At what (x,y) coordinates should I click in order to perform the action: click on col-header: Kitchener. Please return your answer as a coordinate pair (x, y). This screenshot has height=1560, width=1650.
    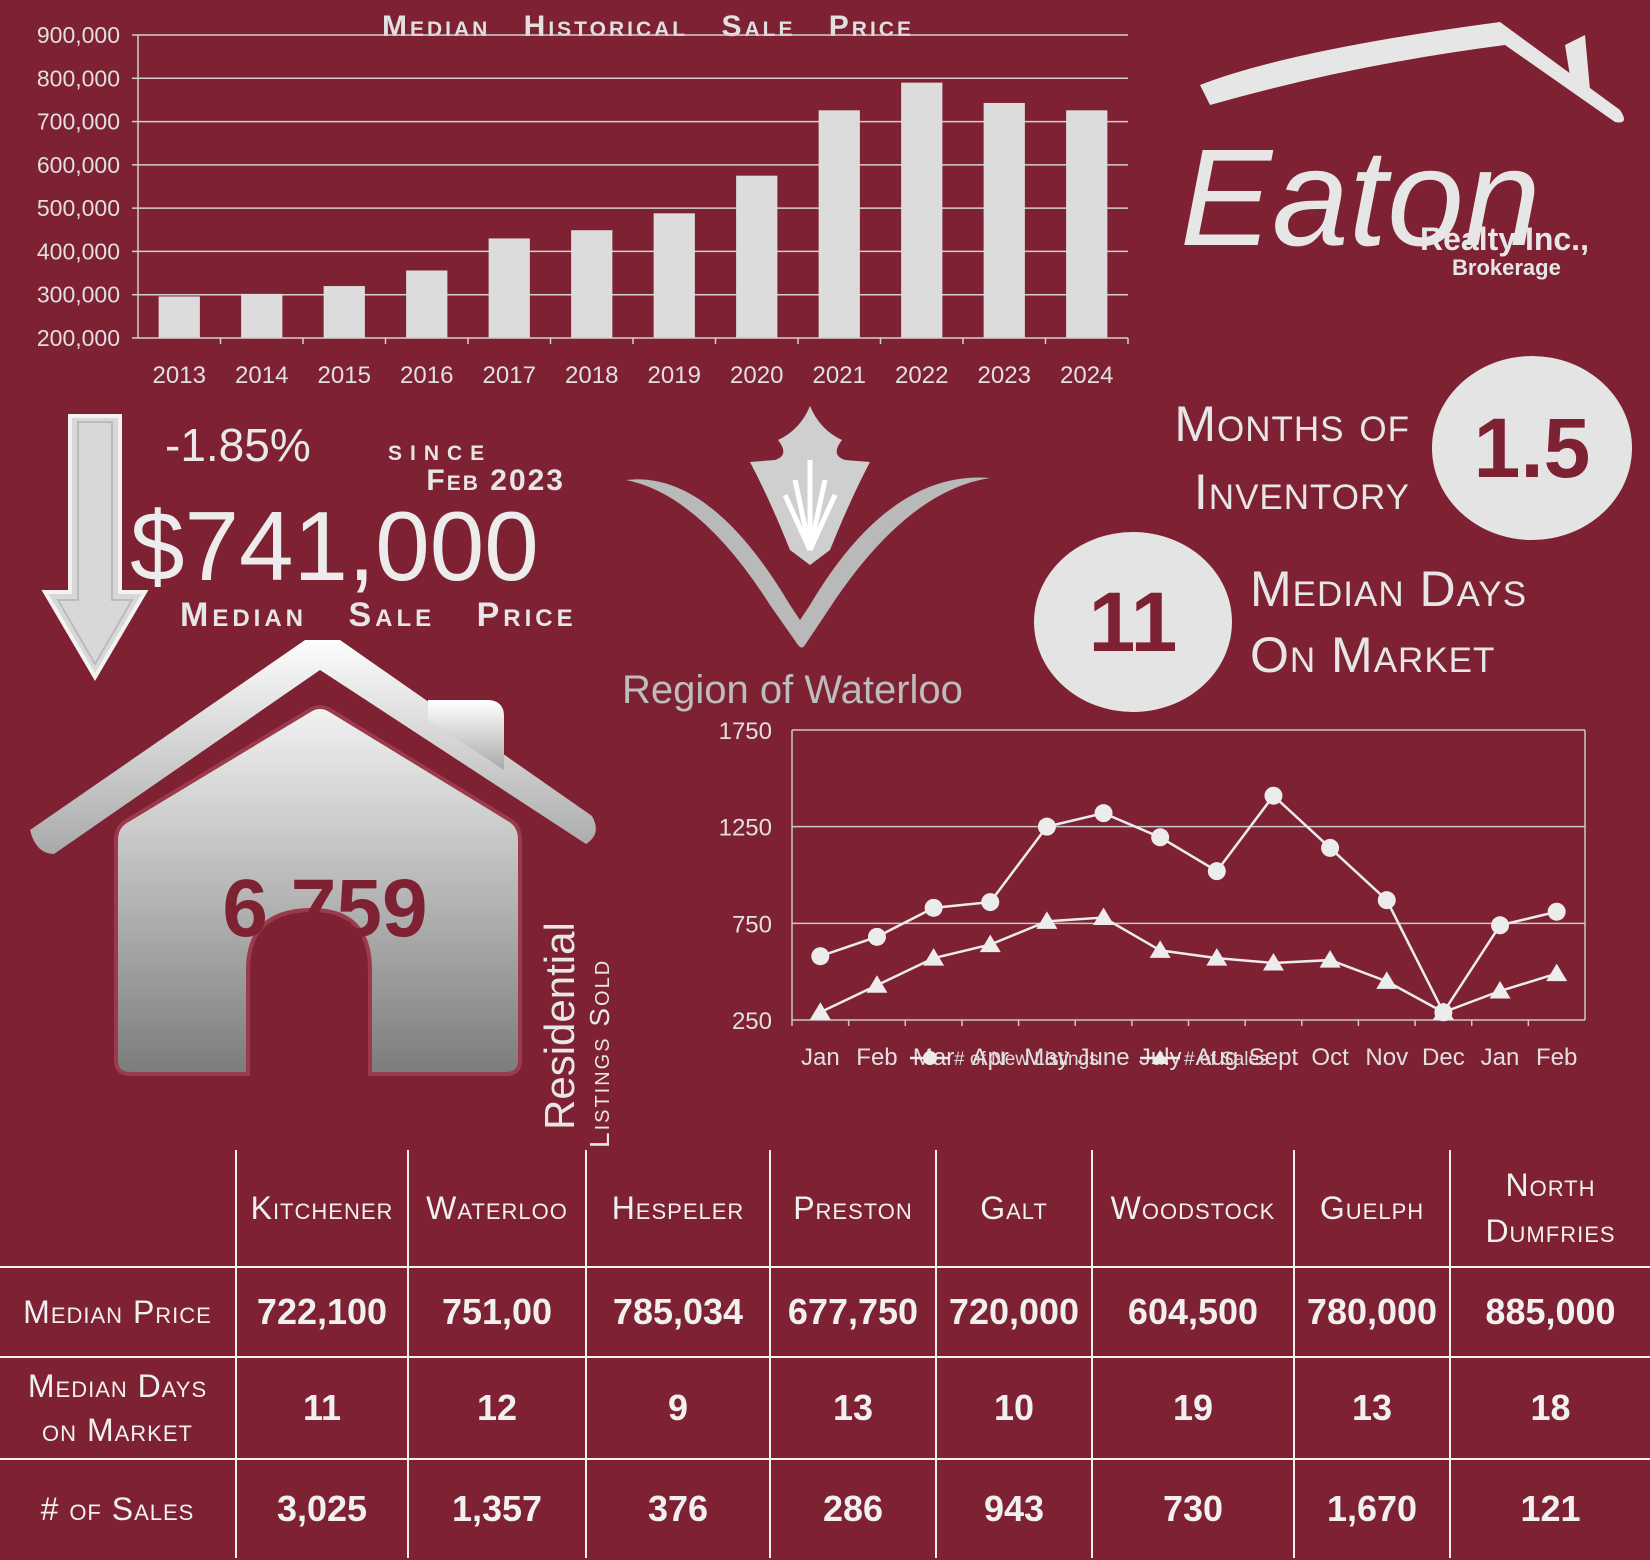
    Looking at the image, I should click on (321, 1208).